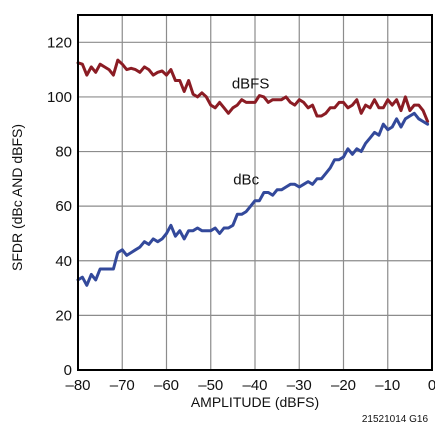  Describe the element at coordinates (68, 370) in the screenshot. I see `y-tick-label: 0` at that location.